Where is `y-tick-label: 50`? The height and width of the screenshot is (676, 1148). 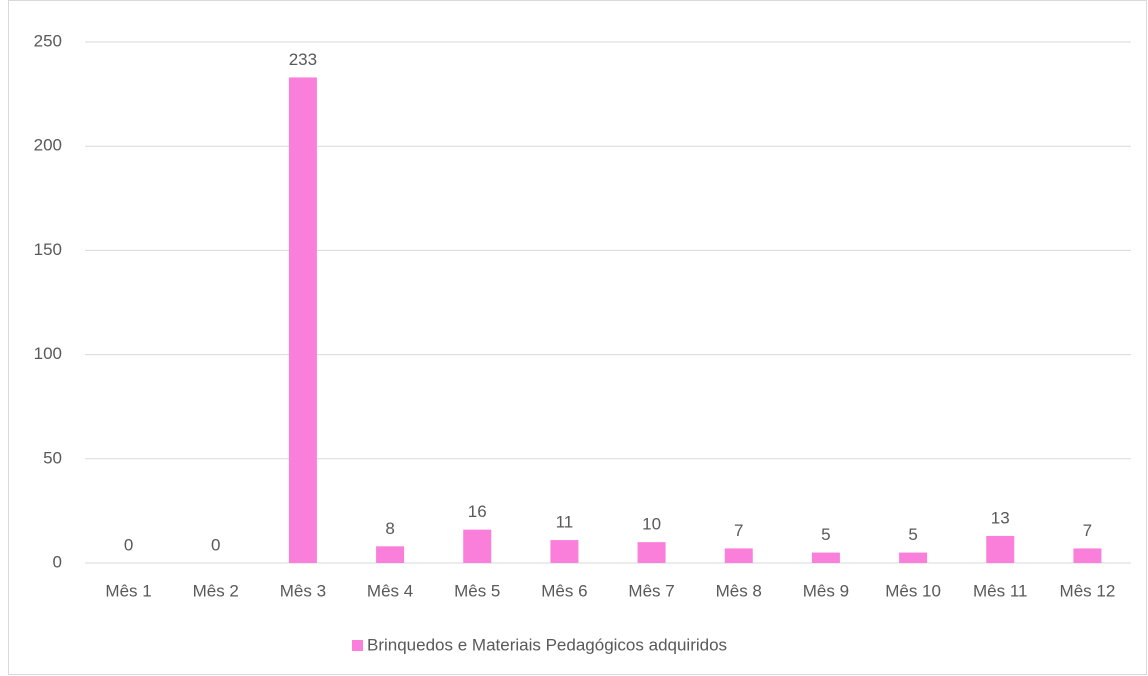 y-tick-label: 50 is located at coordinates (52, 457).